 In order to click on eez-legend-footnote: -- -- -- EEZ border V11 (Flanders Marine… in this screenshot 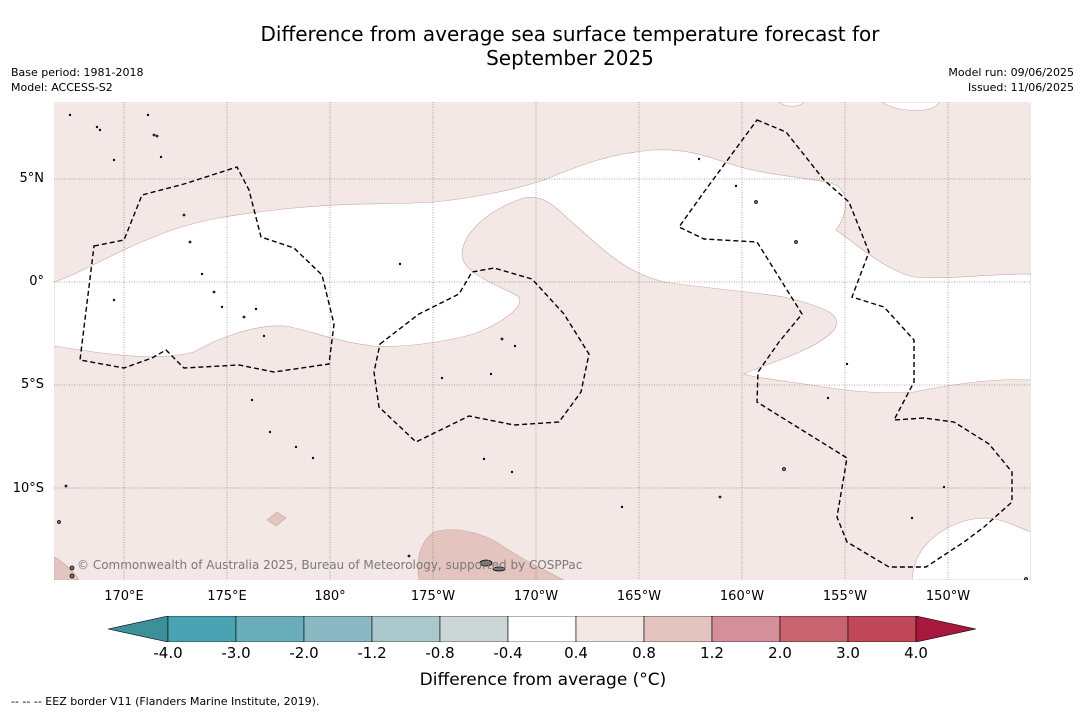, I will do `click(165, 701)`.